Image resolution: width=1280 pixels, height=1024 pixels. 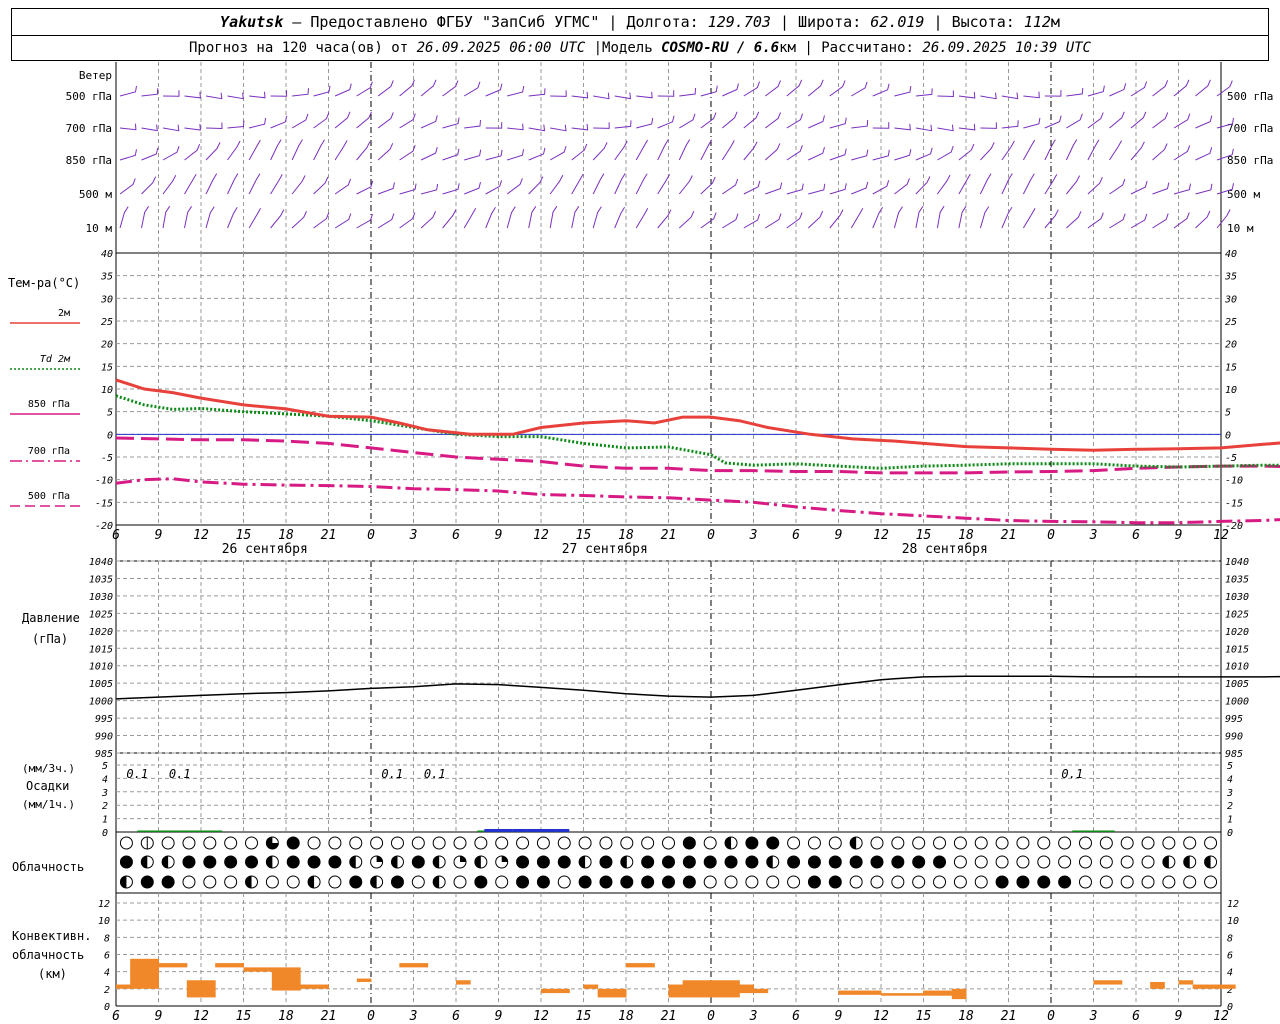 I want to click on wind-level-label: 500 гПа, so click(x=89, y=96).